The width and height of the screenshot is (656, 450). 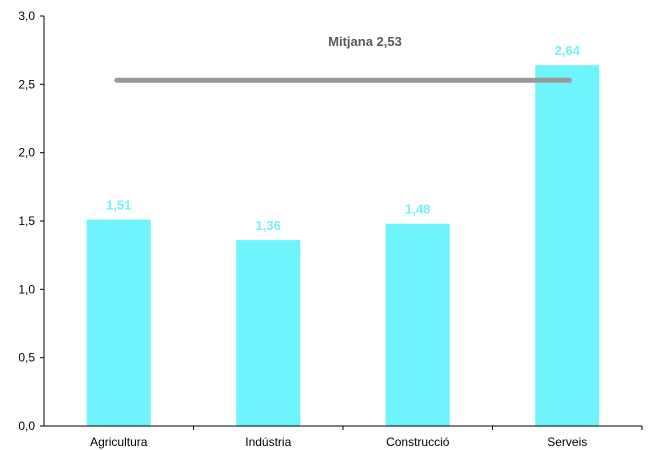 What do you see at coordinates (26, 153) in the screenshot?
I see `y-tick-label: 2,0` at bounding box center [26, 153].